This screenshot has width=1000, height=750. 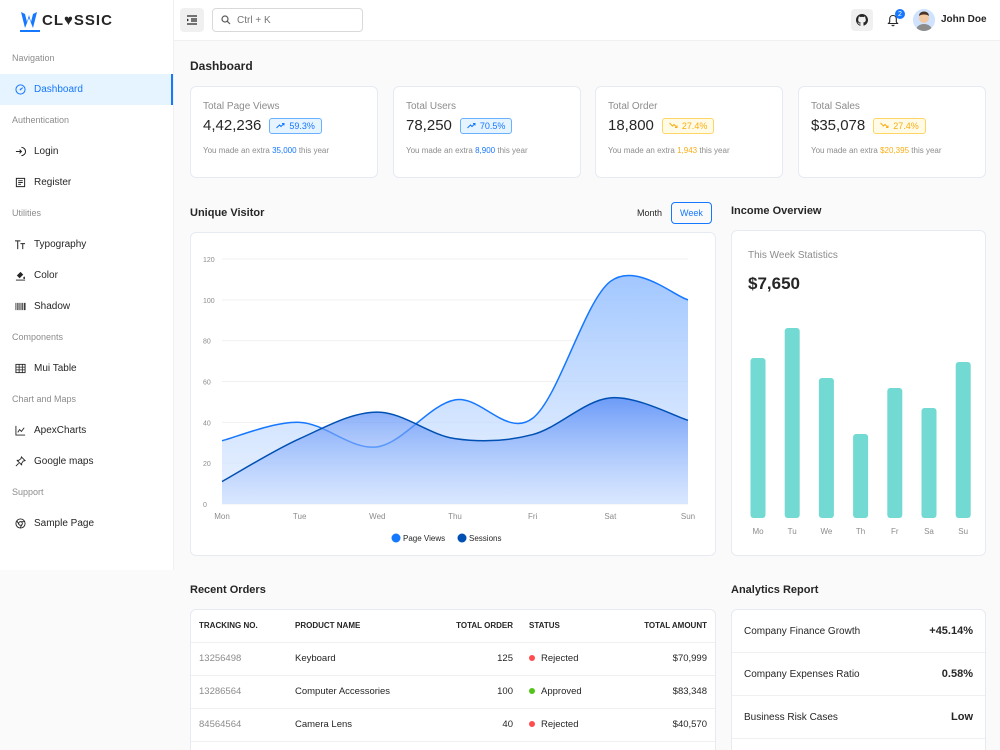 I want to click on search-box, so click(x=287, y=20).